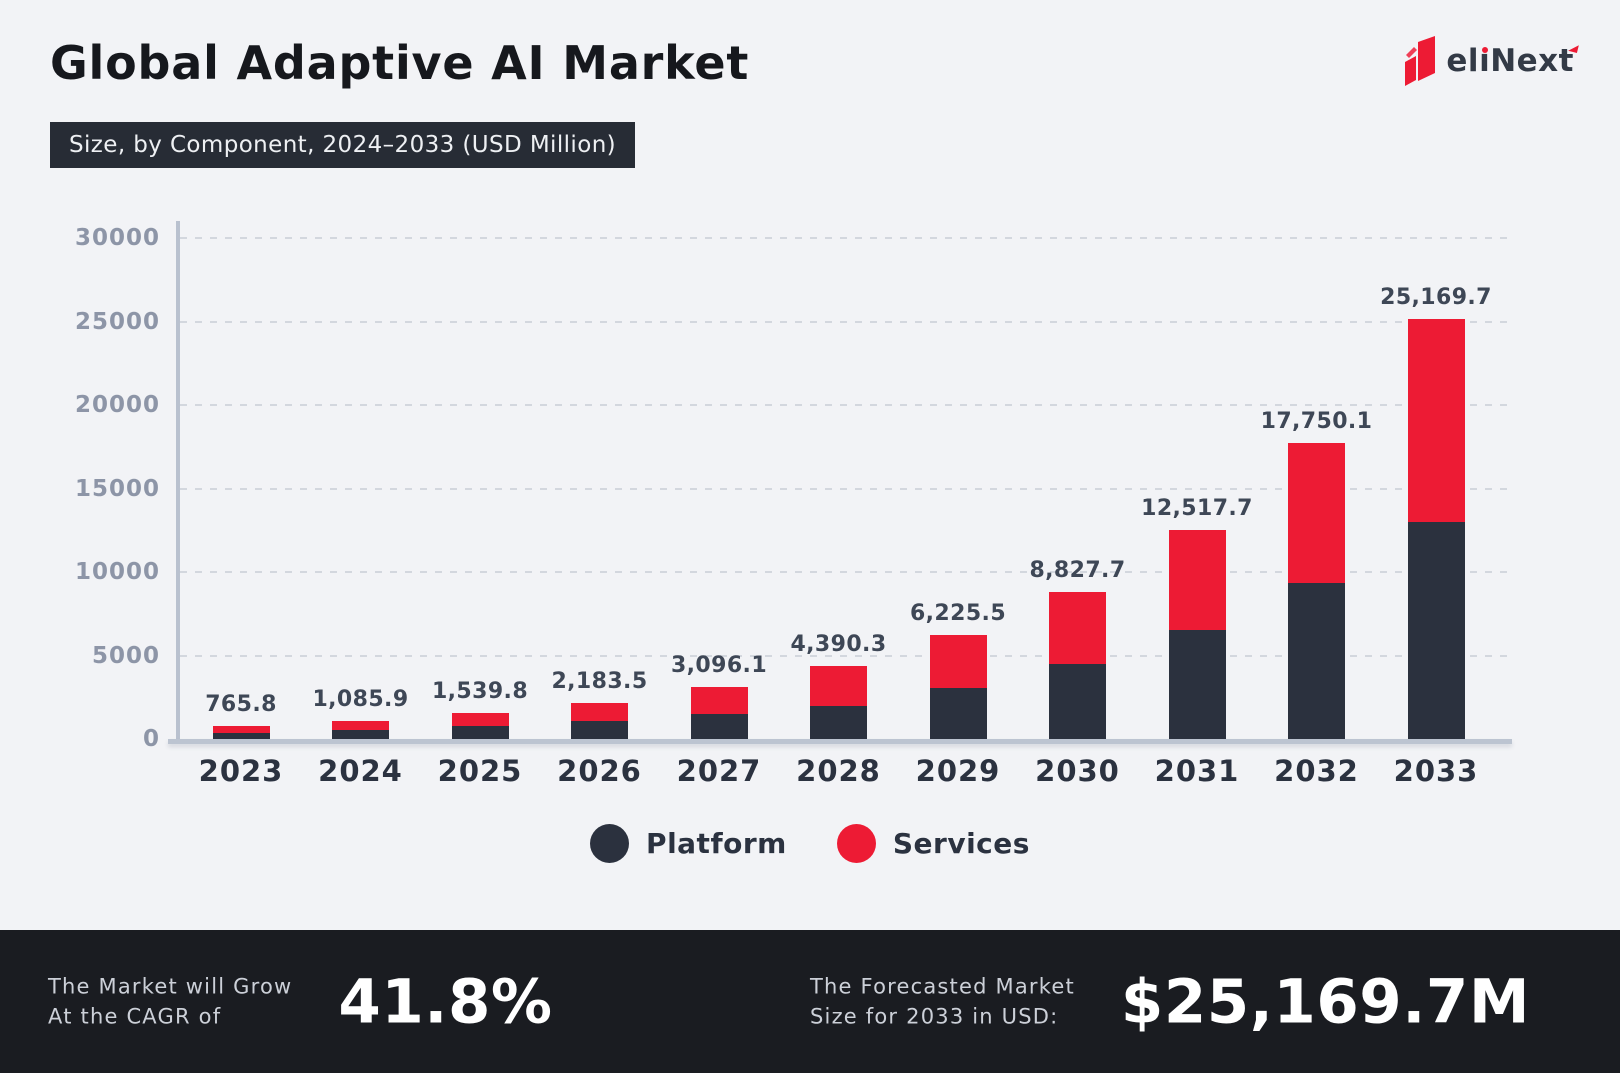 This screenshot has height=1073, width=1620. Describe the element at coordinates (716, 843) in the screenshot. I see `legend-label-platform: Platform` at that location.